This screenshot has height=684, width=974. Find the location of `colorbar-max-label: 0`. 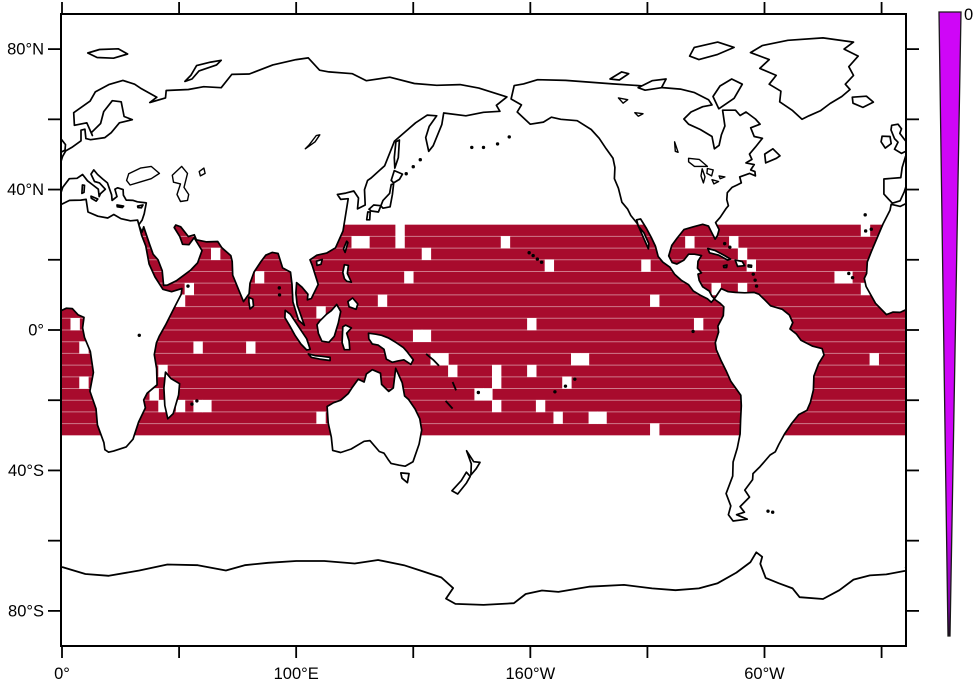

colorbar-max-label: 0 is located at coordinates (968, 15).